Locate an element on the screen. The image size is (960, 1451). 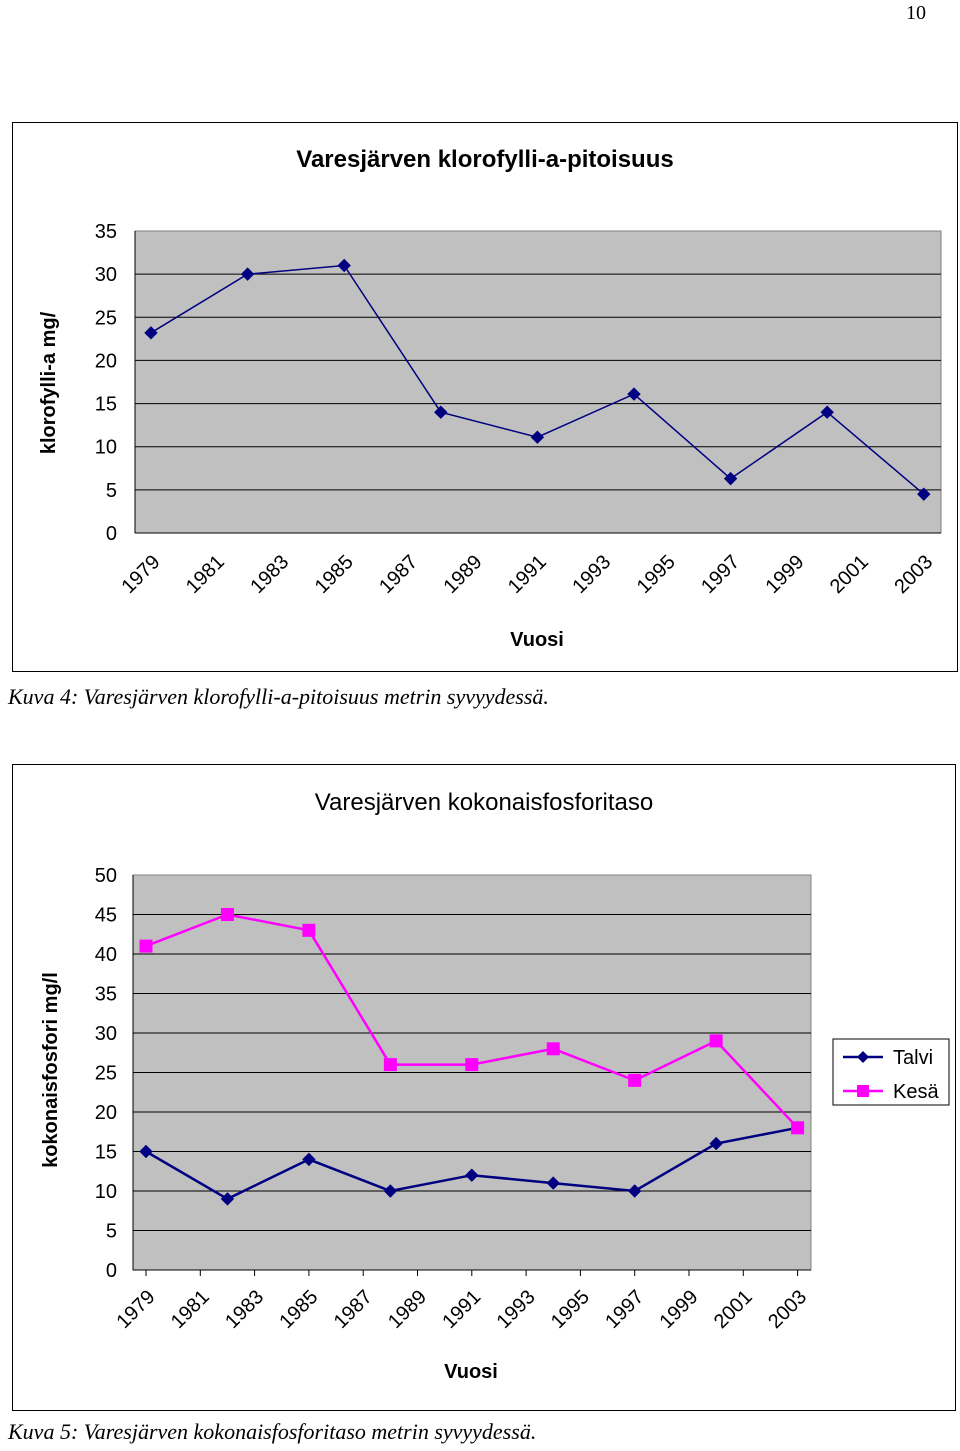
chart-title: Varesjärven klorofylli-a-pitoisuus is located at coordinates (484, 159).